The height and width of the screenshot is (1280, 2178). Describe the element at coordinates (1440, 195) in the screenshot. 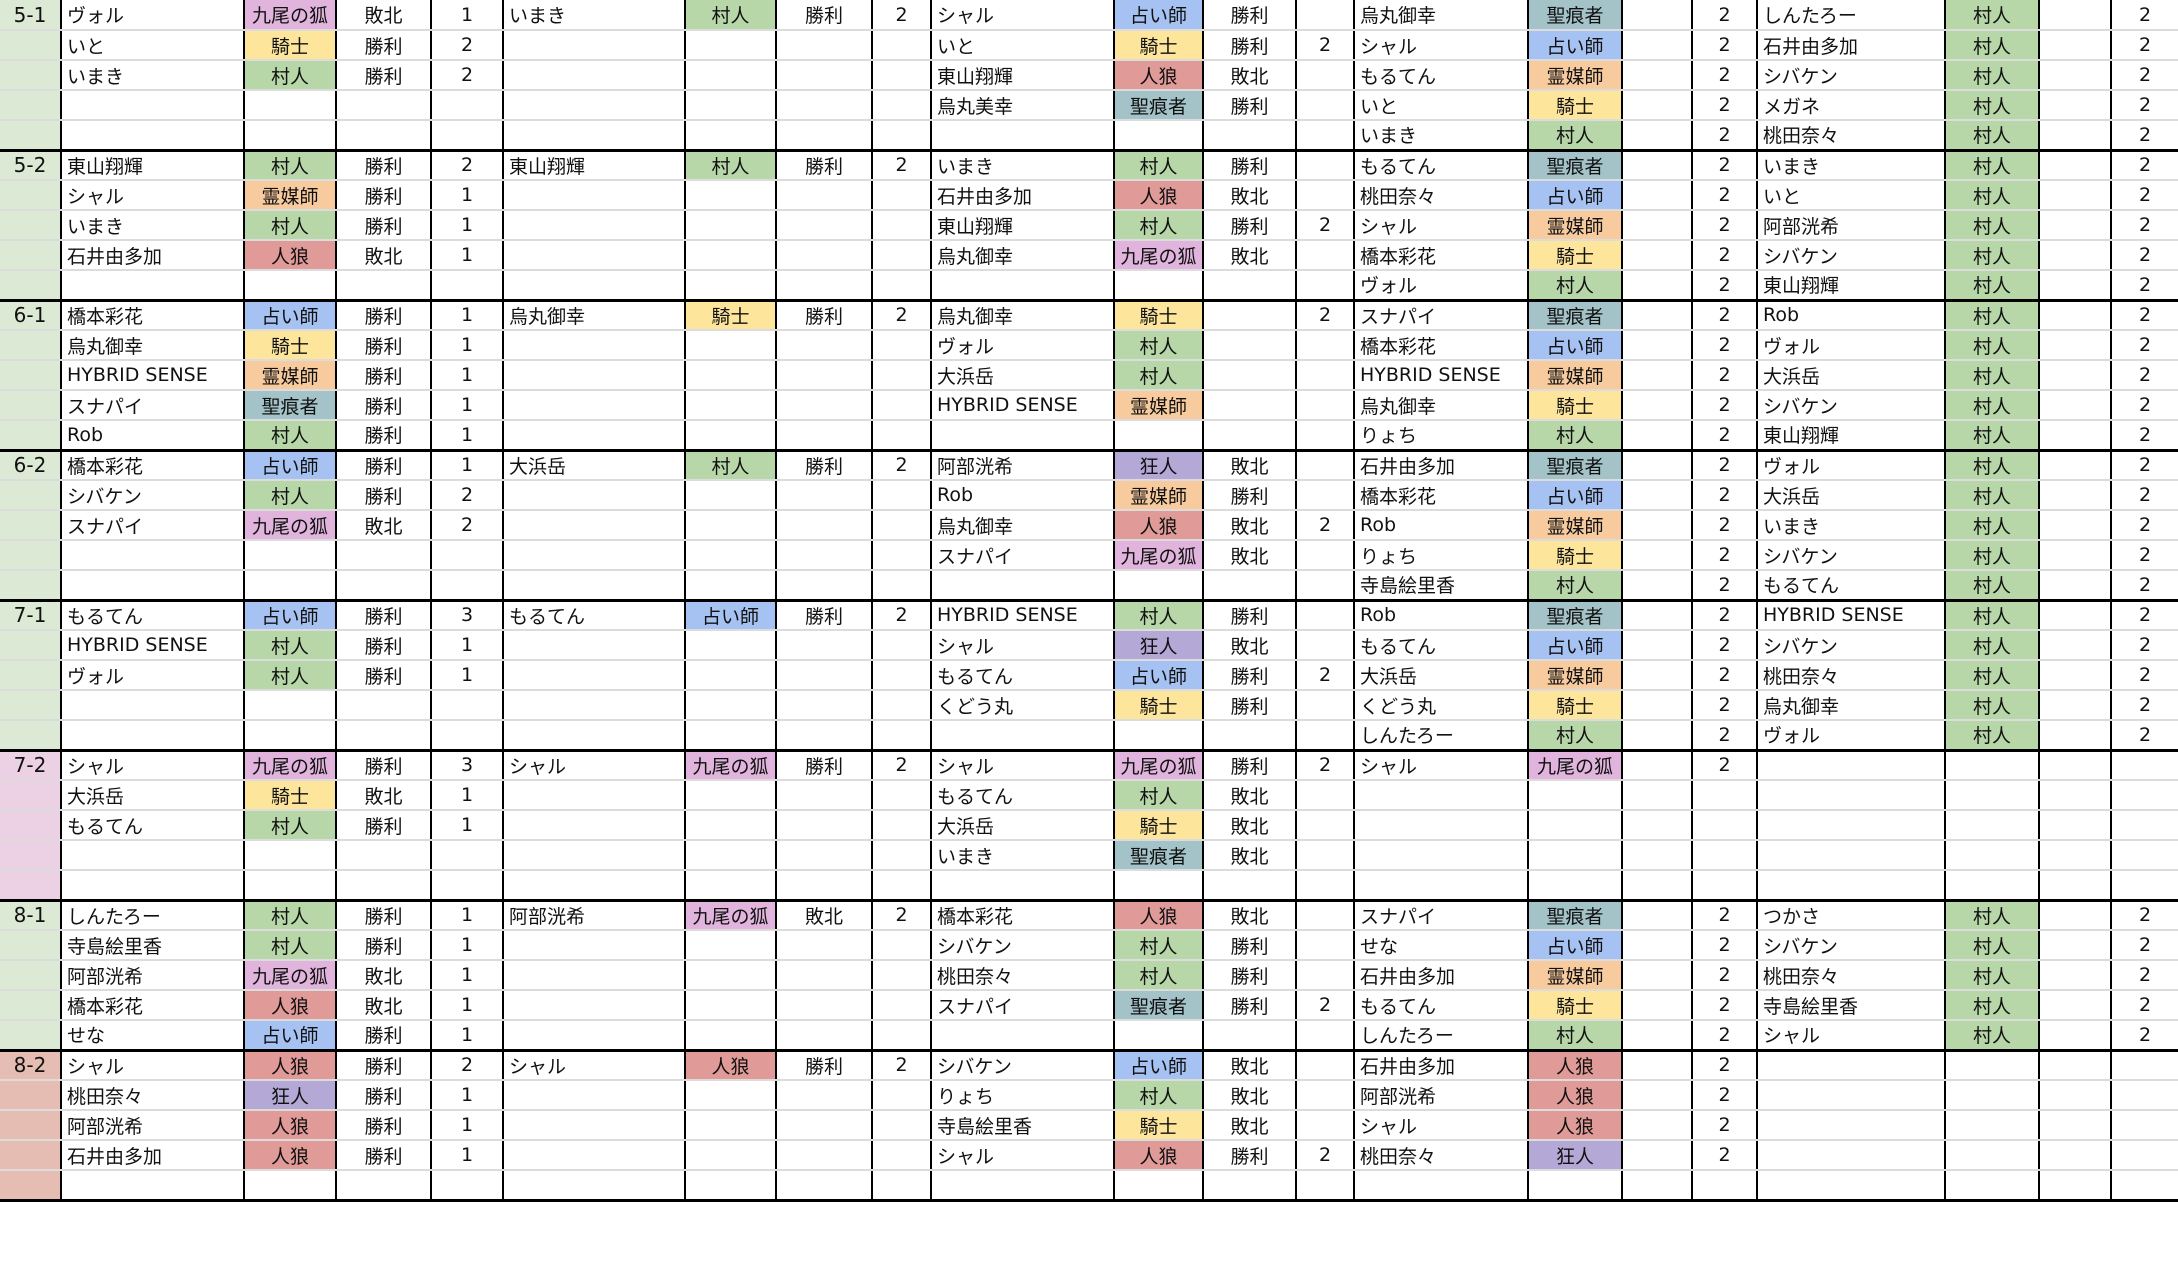

I see `cell-name: 桃田奈々` at that location.